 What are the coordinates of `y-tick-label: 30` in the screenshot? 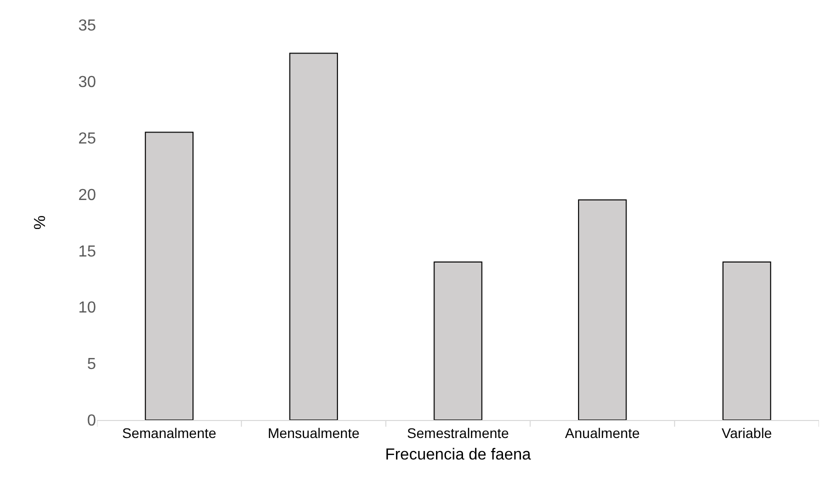 It's located at (87, 83).